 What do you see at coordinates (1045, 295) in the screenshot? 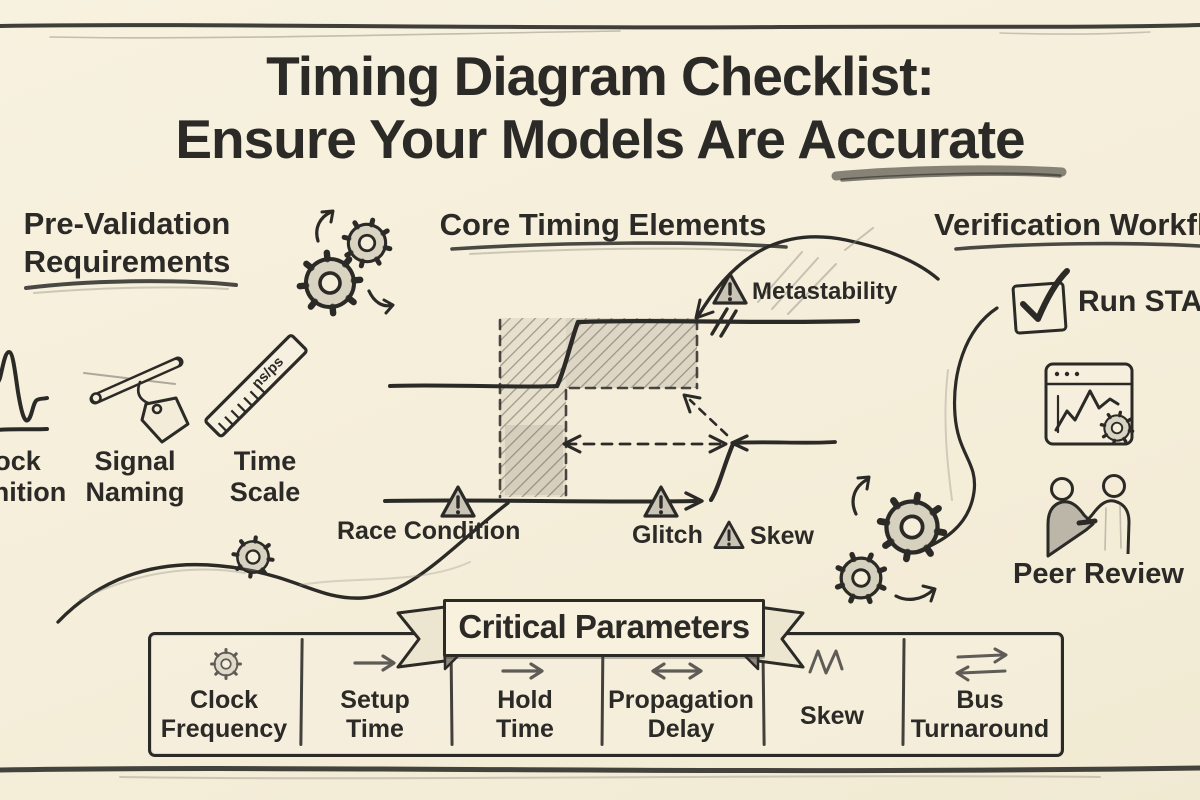
I see `check-mark` at bounding box center [1045, 295].